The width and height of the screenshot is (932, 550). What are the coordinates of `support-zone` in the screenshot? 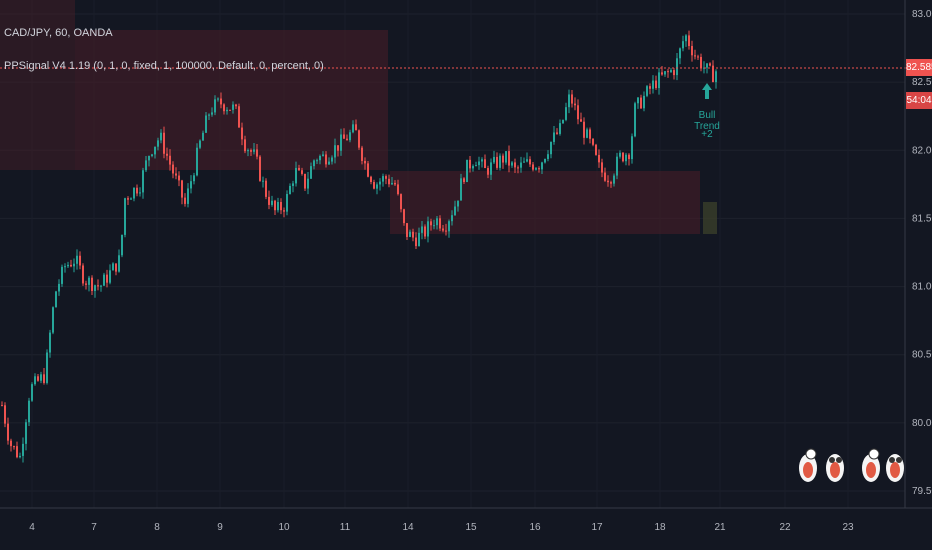 It's located at (545, 202).